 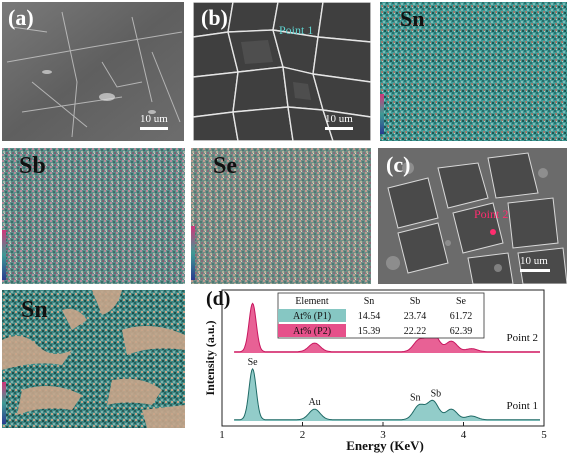 I want to click on table-cell: 14.54, so click(x=369, y=316).